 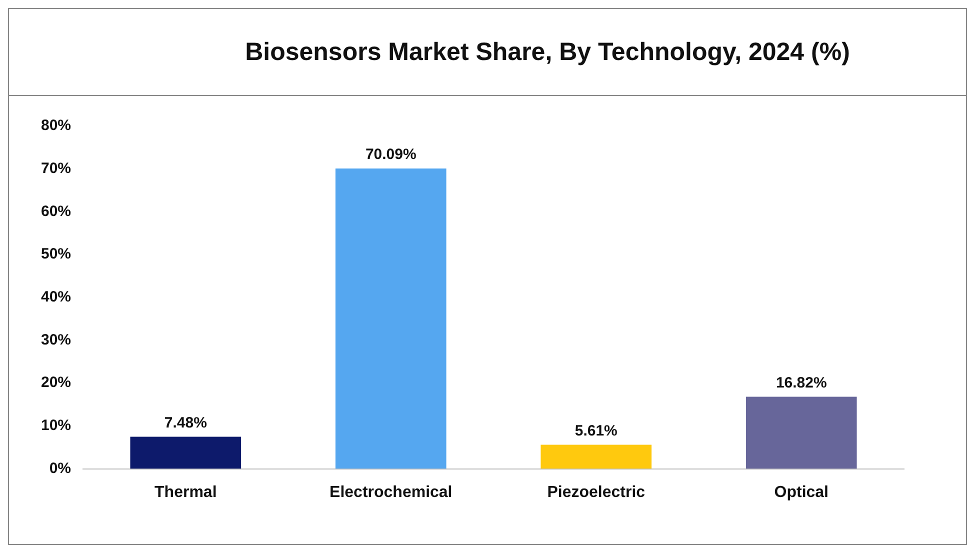 What do you see at coordinates (390, 155) in the screenshot?
I see `data-label: 70.09%` at bounding box center [390, 155].